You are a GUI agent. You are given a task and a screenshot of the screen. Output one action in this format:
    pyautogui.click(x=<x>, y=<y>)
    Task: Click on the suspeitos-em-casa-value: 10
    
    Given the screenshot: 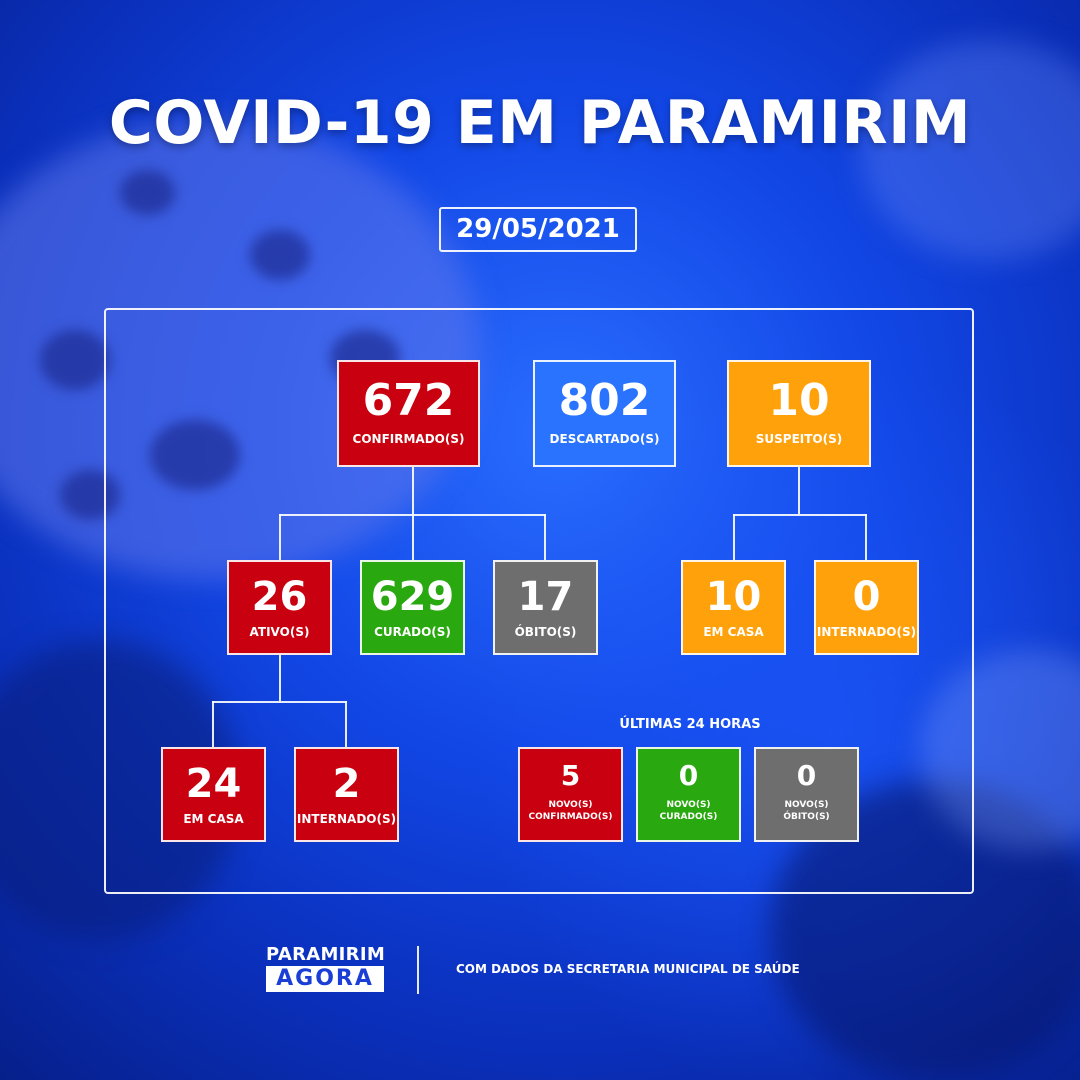 What is the action you would take?
    pyautogui.click(x=733, y=597)
    